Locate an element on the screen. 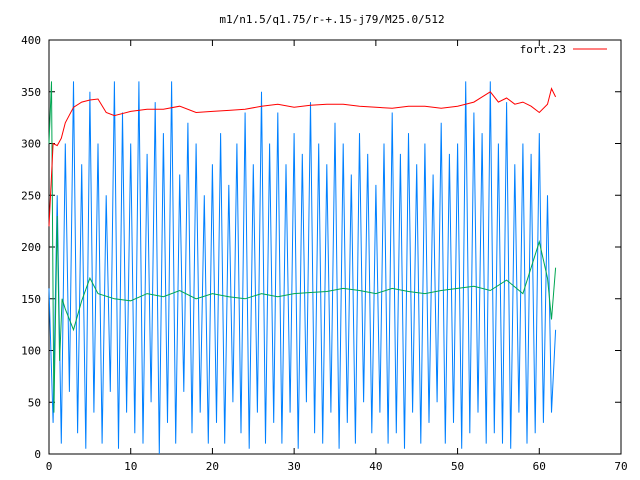 This screenshot has height=480, width=640. legend: fort.23 is located at coordinates (563, 49).